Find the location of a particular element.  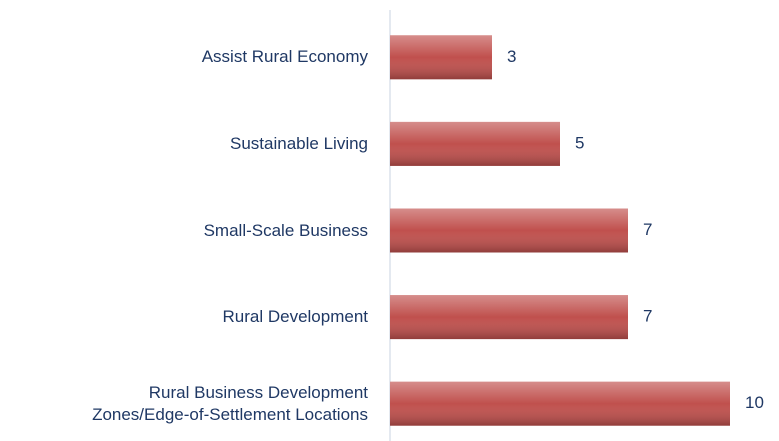

category-label: Rural Development is located at coordinates (295, 317).